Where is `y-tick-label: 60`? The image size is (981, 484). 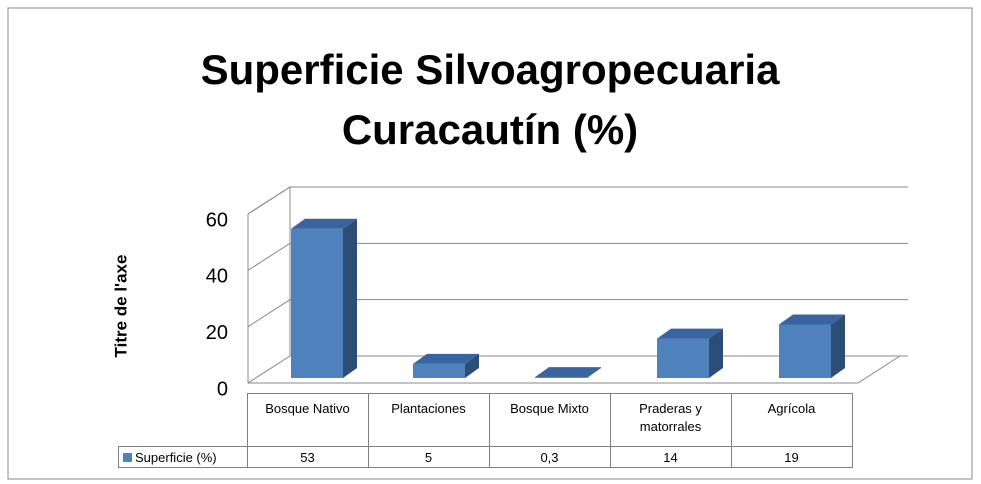 y-tick-label: 60 is located at coordinates (217, 220).